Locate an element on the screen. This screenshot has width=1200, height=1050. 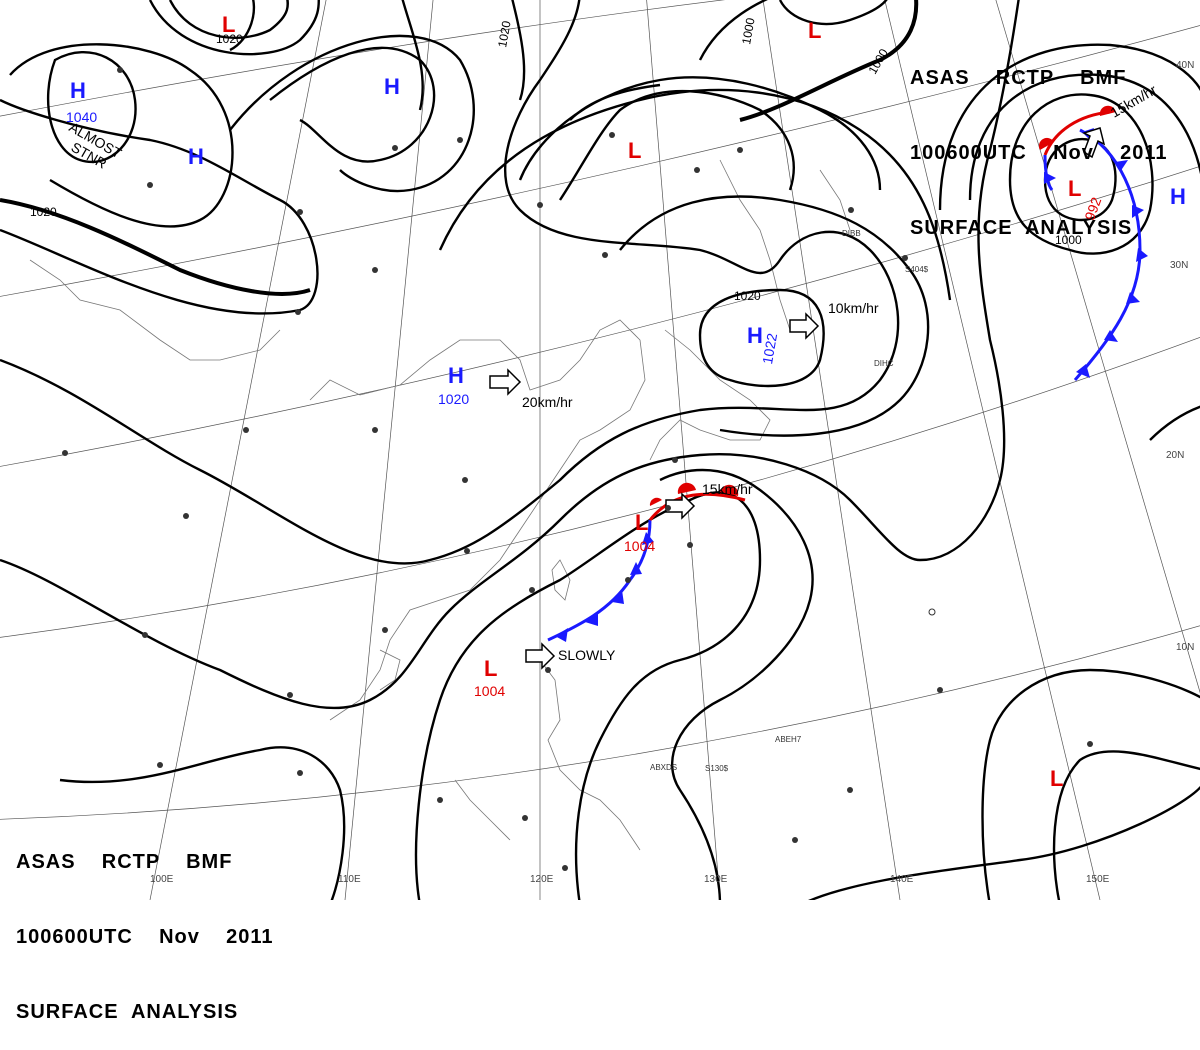
lon-label: 130E is located at coordinates (716, 879).